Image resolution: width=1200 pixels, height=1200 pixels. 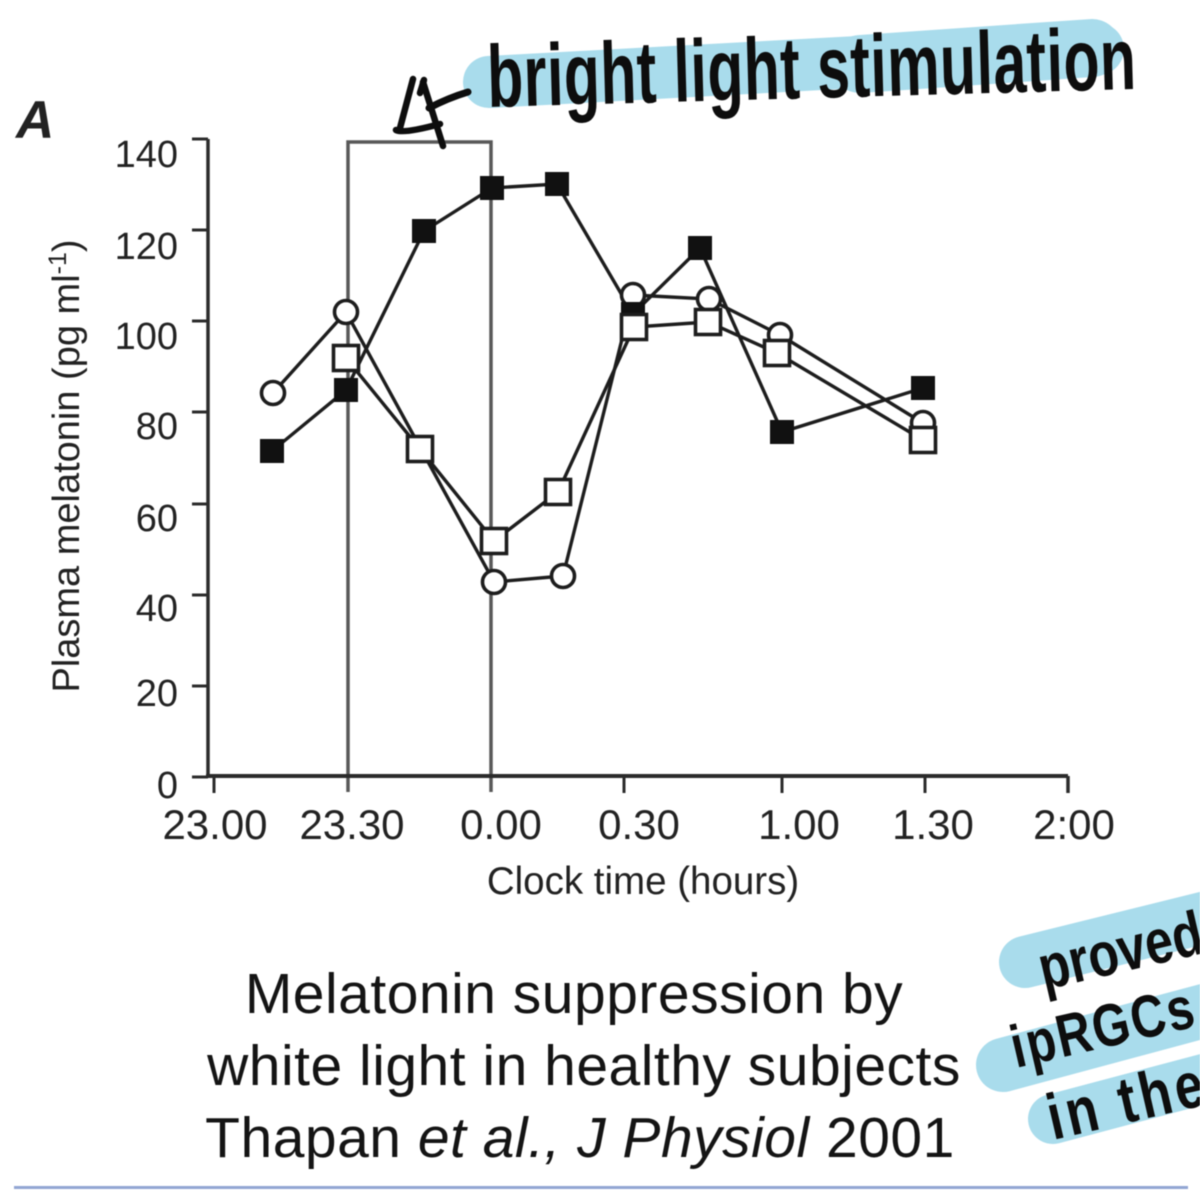 I want to click on svg-text: Melatonin suppression by, so click(x=574, y=994).